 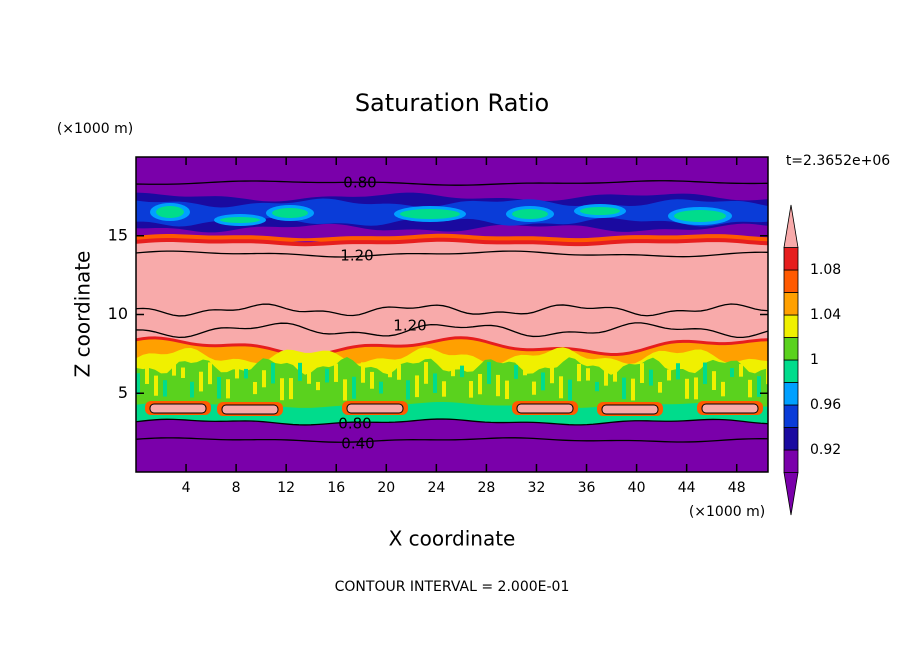 I want to click on y-tick-label: 10, so click(x=118, y=313).